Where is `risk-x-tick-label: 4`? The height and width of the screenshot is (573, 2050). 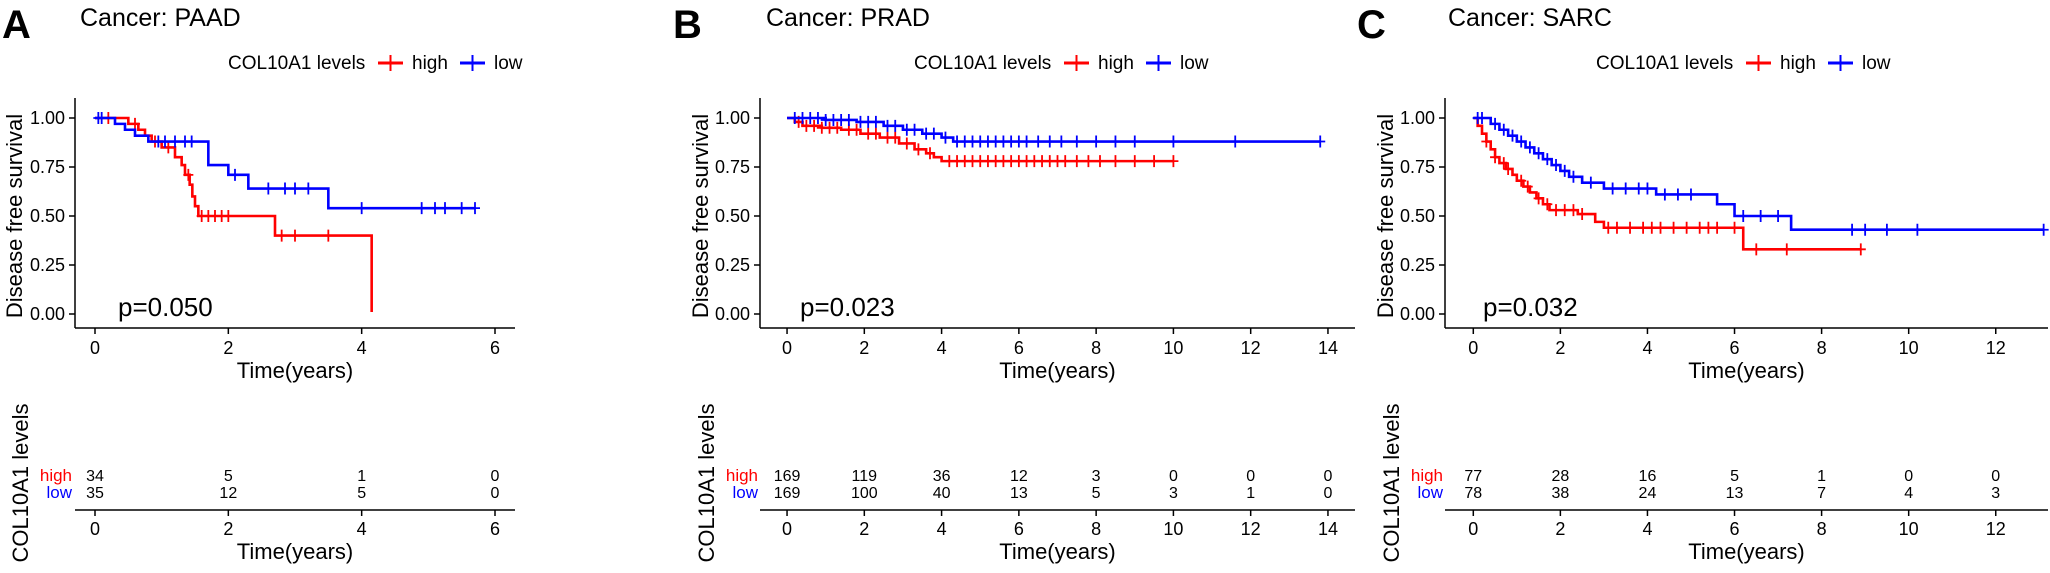
risk-x-tick-label: 4 is located at coordinates (1647, 529).